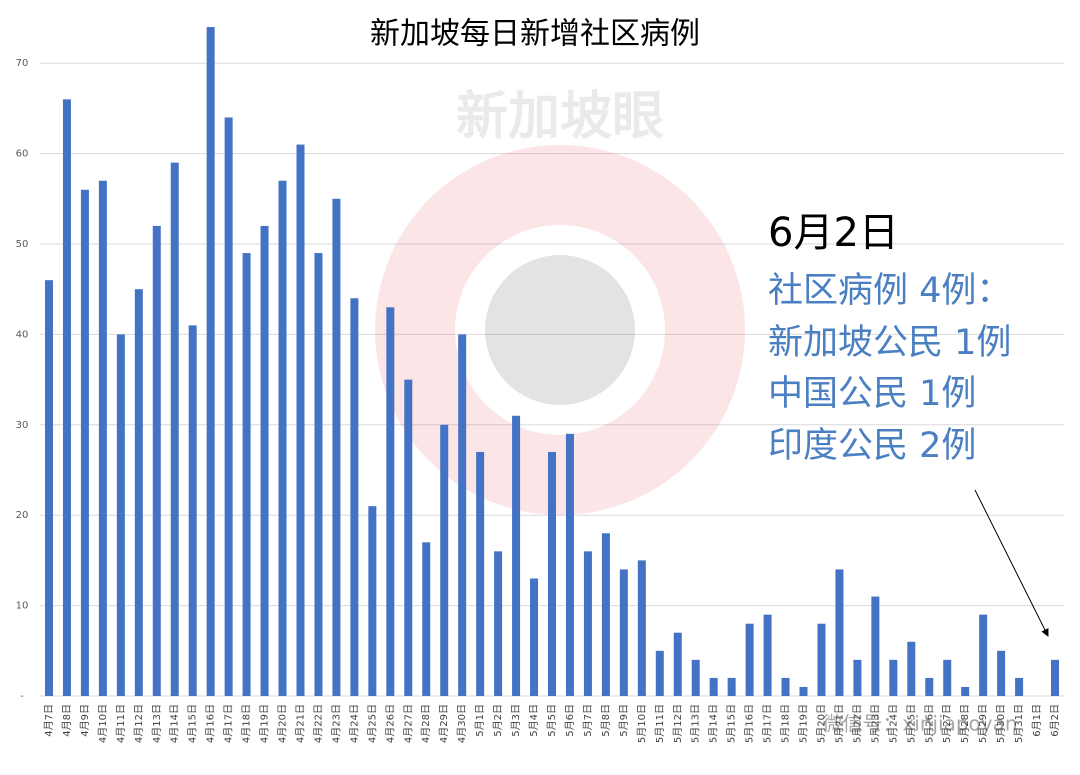 The width and height of the screenshot is (1080, 775). I want to click on x-tick-label: 4月7日, so click(49, 720).